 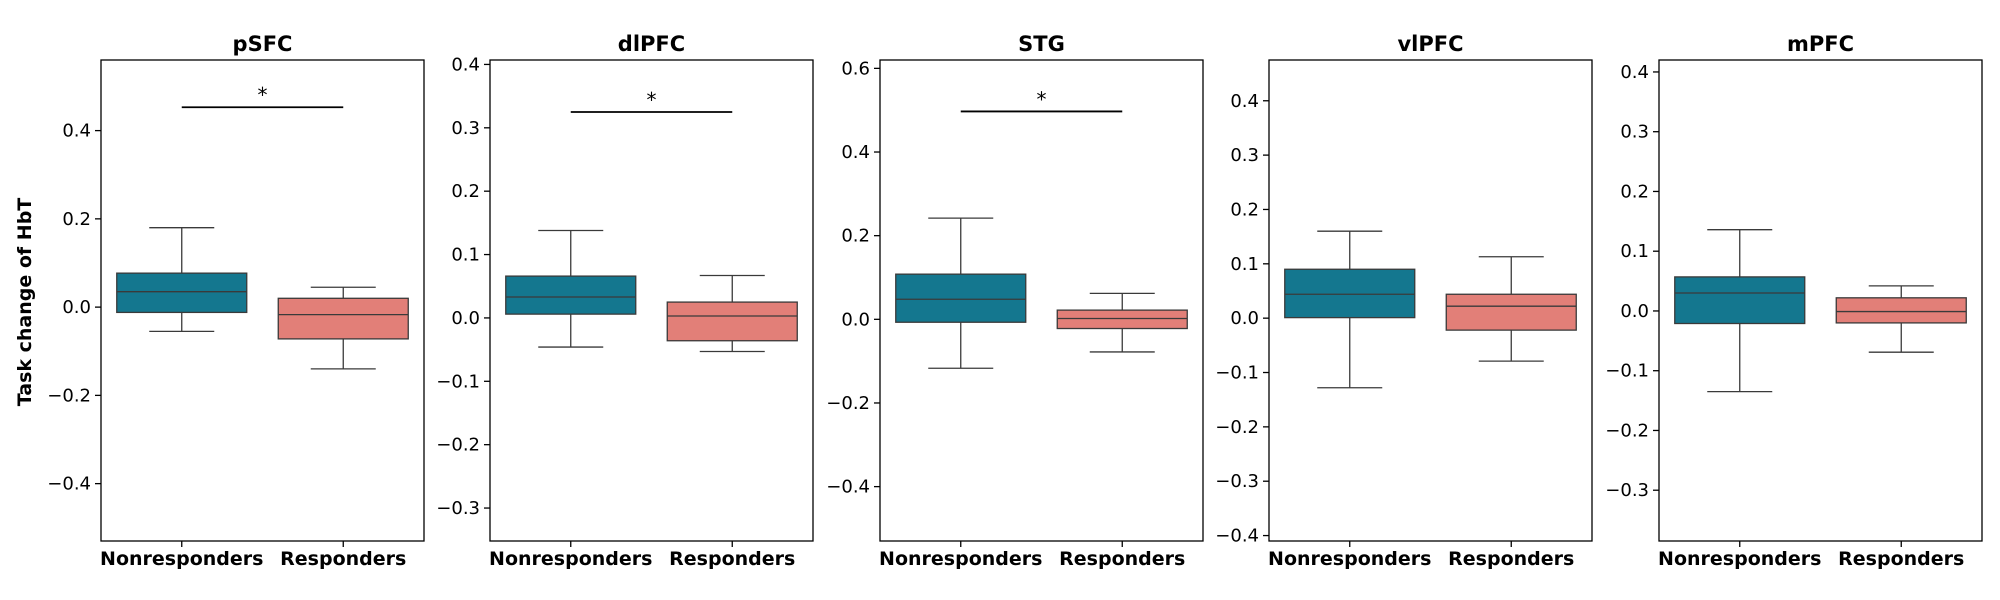 I want to click on panel-title: pSFC, so click(x=263, y=44).